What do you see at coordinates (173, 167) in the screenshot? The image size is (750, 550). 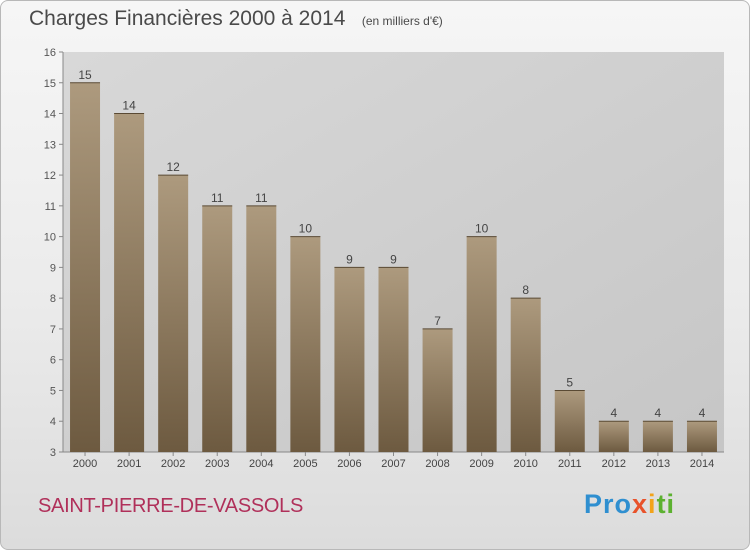 I see `data-label: 12` at bounding box center [173, 167].